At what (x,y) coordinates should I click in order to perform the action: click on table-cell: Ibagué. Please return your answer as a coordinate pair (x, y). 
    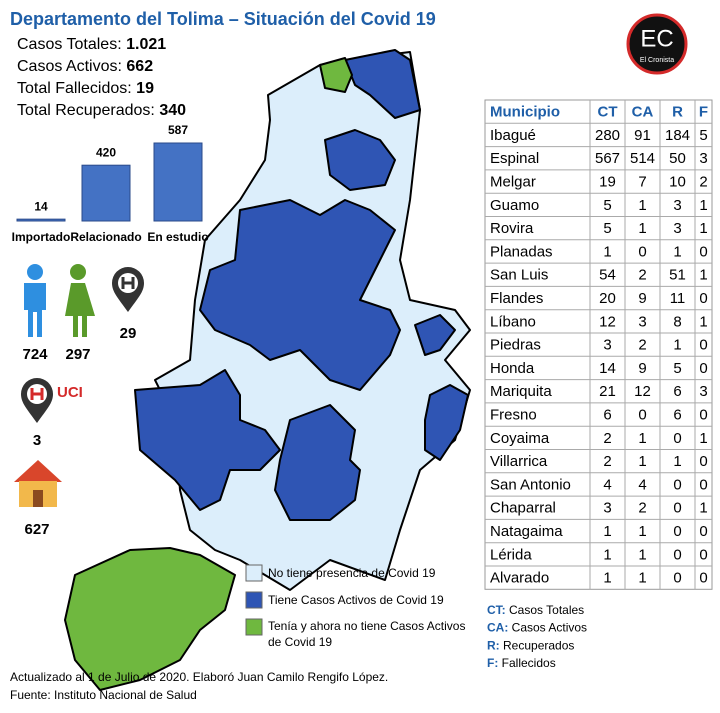
    Looking at the image, I should click on (513, 135).